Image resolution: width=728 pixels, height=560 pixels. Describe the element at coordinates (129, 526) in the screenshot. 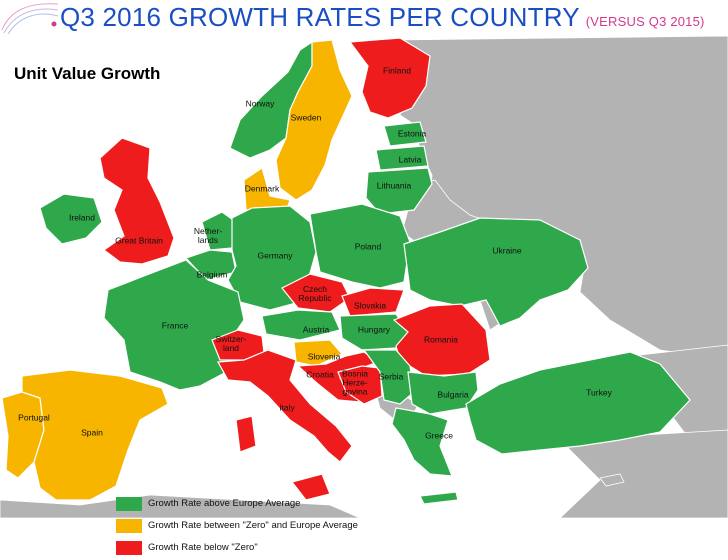

I see `legend-swatch-between` at that location.